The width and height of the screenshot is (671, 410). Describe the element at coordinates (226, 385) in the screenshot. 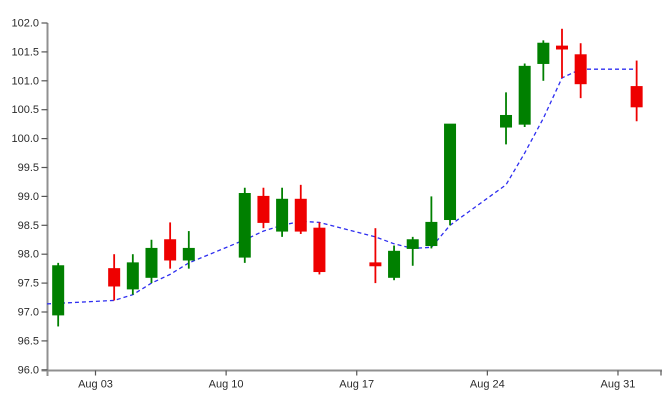

I see `x-axis-tick-label: Aug 10` at that location.